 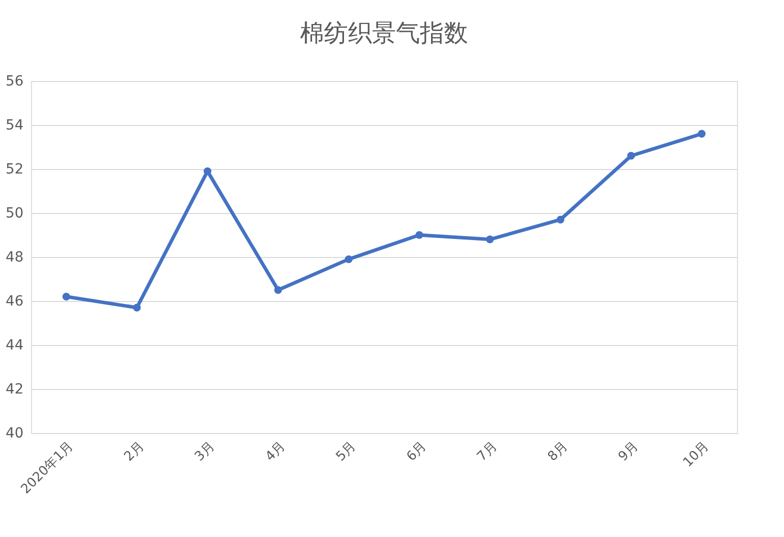 What do you see at coordinates (15, 126) in the screenshot?
I see `y-tick-label: 54` at bounding box center [15, 126].